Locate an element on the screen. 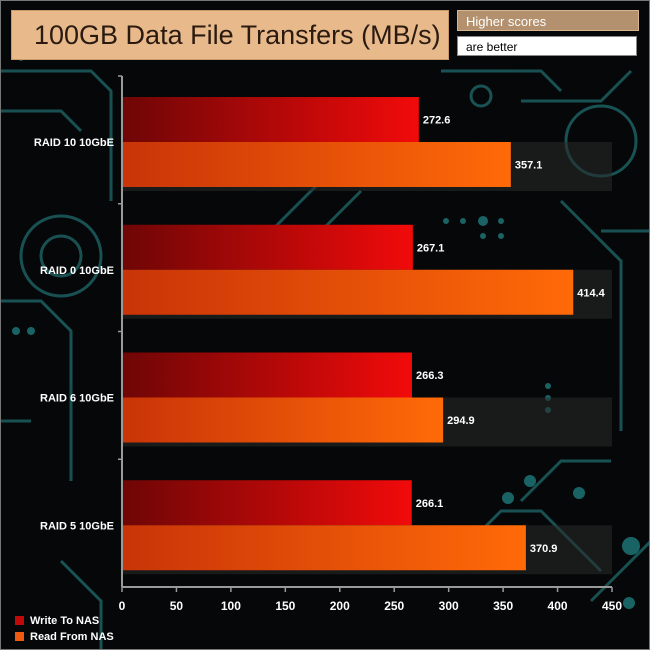  data-label: 272.6 is located at coordinates (437, 121).